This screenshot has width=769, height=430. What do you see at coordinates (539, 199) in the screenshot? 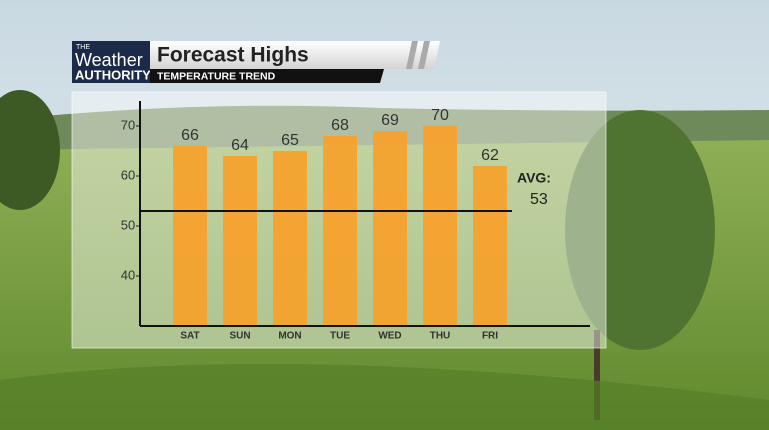
I see `average-value: 53` at bounding box center [539, 199].